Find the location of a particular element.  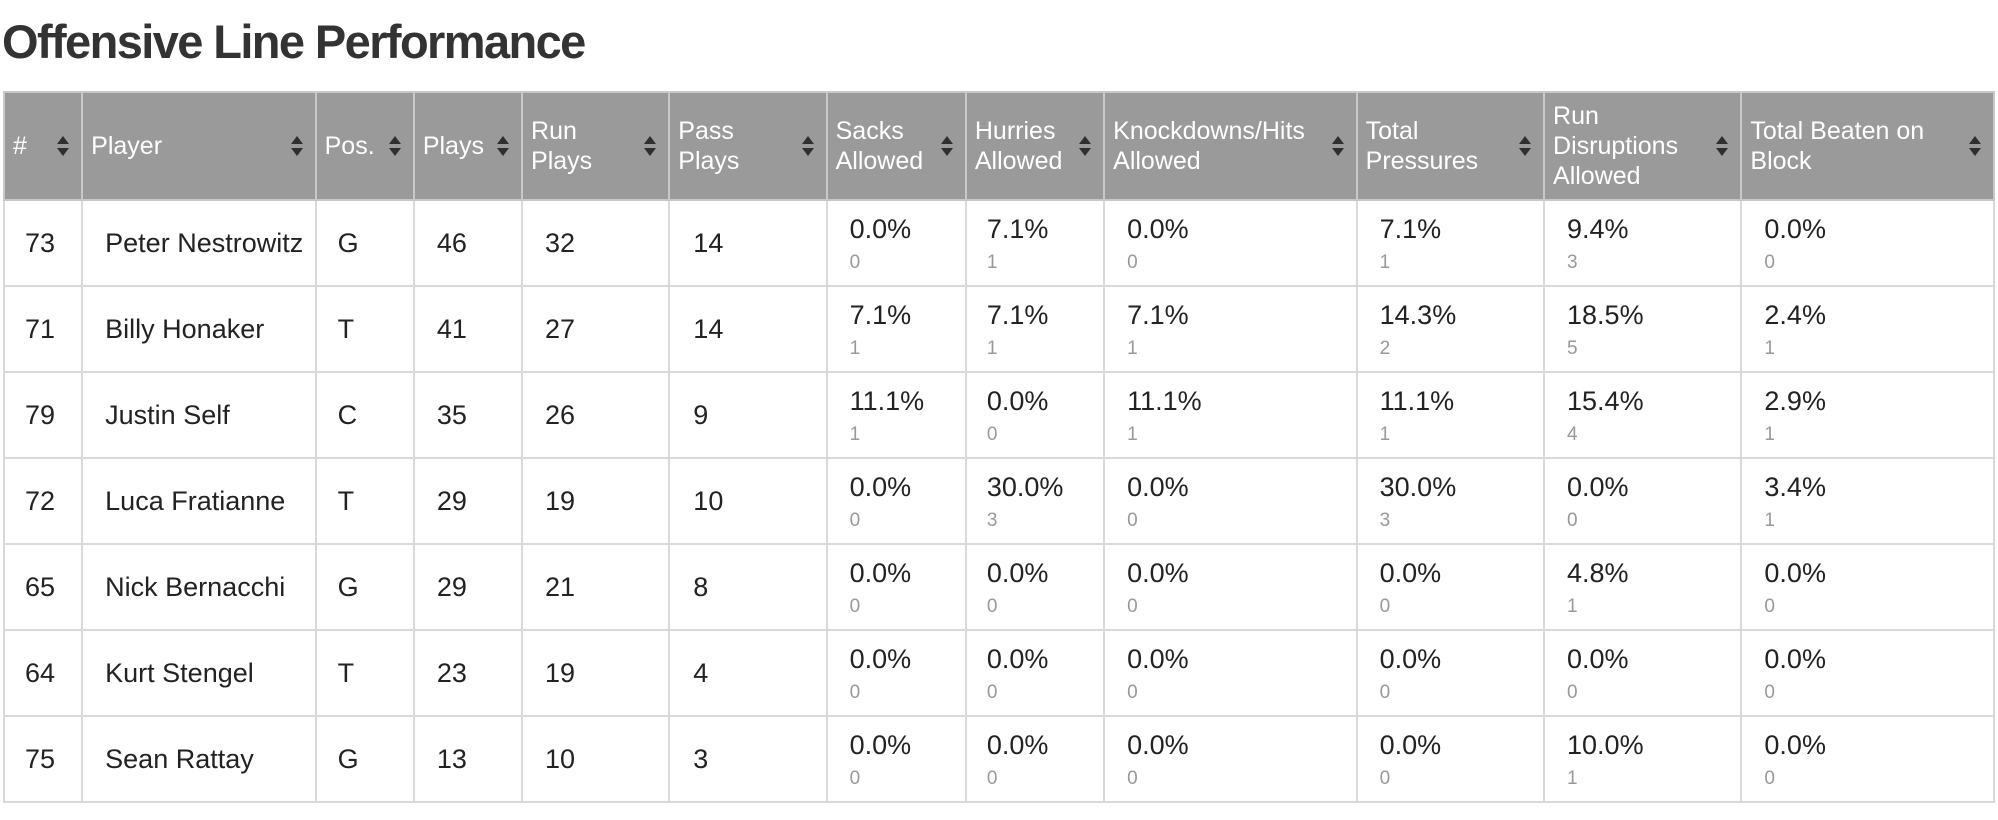

column-header-pass-plays: Pass Plays is located at coordinates (748, 146).